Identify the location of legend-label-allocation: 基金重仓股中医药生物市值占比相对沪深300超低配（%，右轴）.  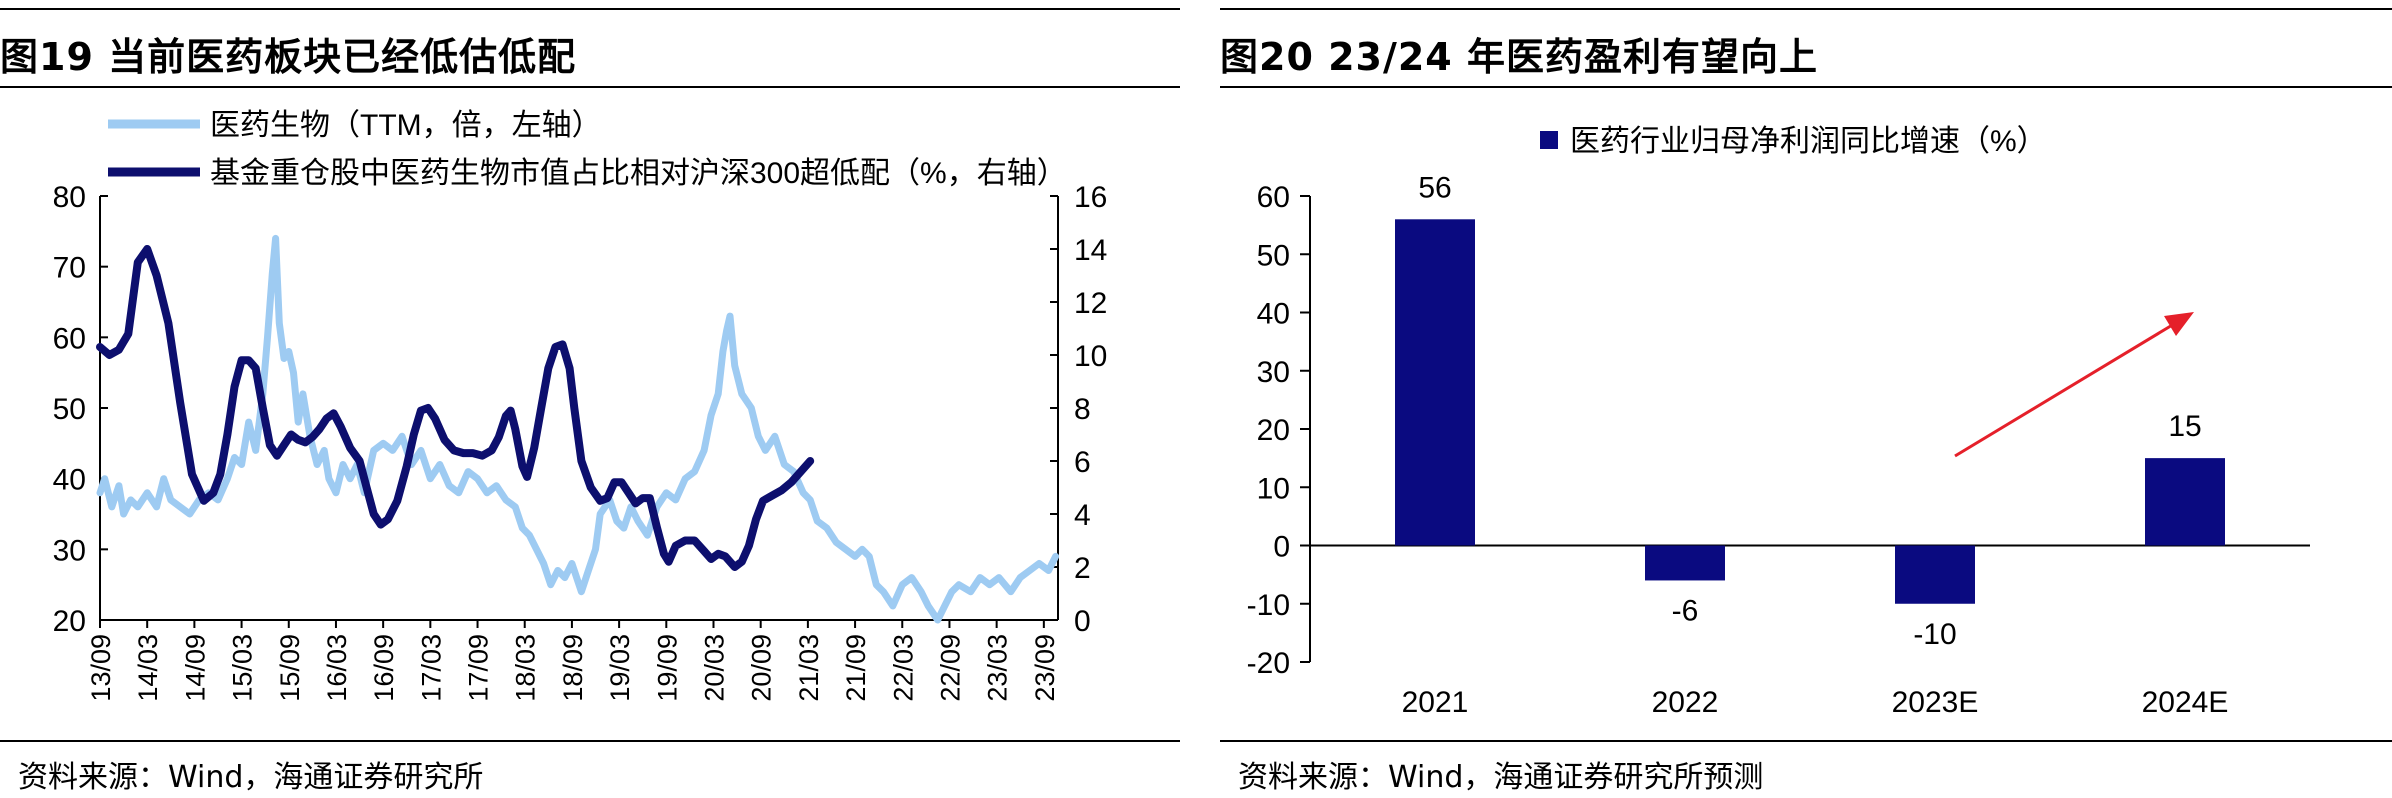
(638, 173).